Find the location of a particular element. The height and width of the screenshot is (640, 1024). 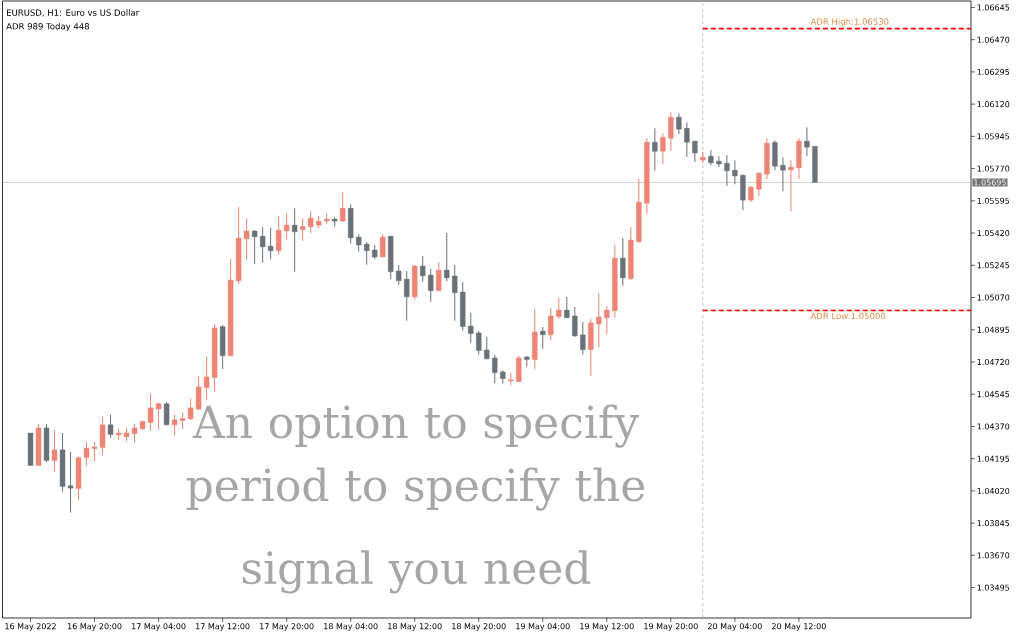

y-tick-label: 1.04195 is located at coordinates (993, 458).